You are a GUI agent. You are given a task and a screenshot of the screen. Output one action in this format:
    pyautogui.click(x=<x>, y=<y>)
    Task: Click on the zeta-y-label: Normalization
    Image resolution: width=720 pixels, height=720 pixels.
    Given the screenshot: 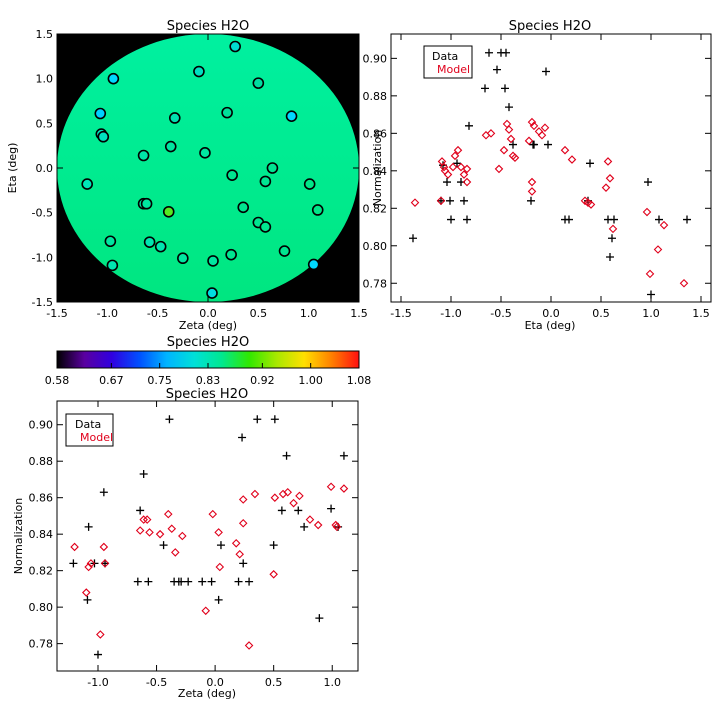 What is the action you would take?
    pyautogui.click(x=18, y=536)
    